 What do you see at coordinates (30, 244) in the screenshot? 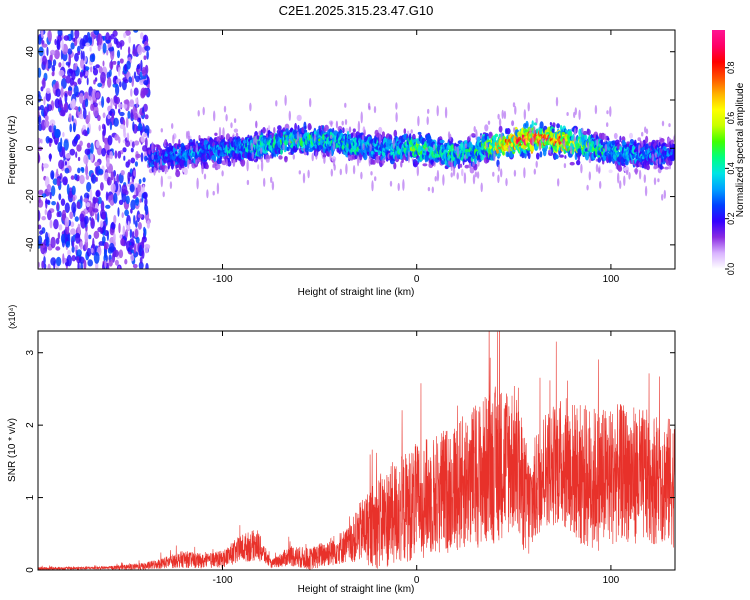
I see `y-tick-label: -40` at bounding box center [30, 244].